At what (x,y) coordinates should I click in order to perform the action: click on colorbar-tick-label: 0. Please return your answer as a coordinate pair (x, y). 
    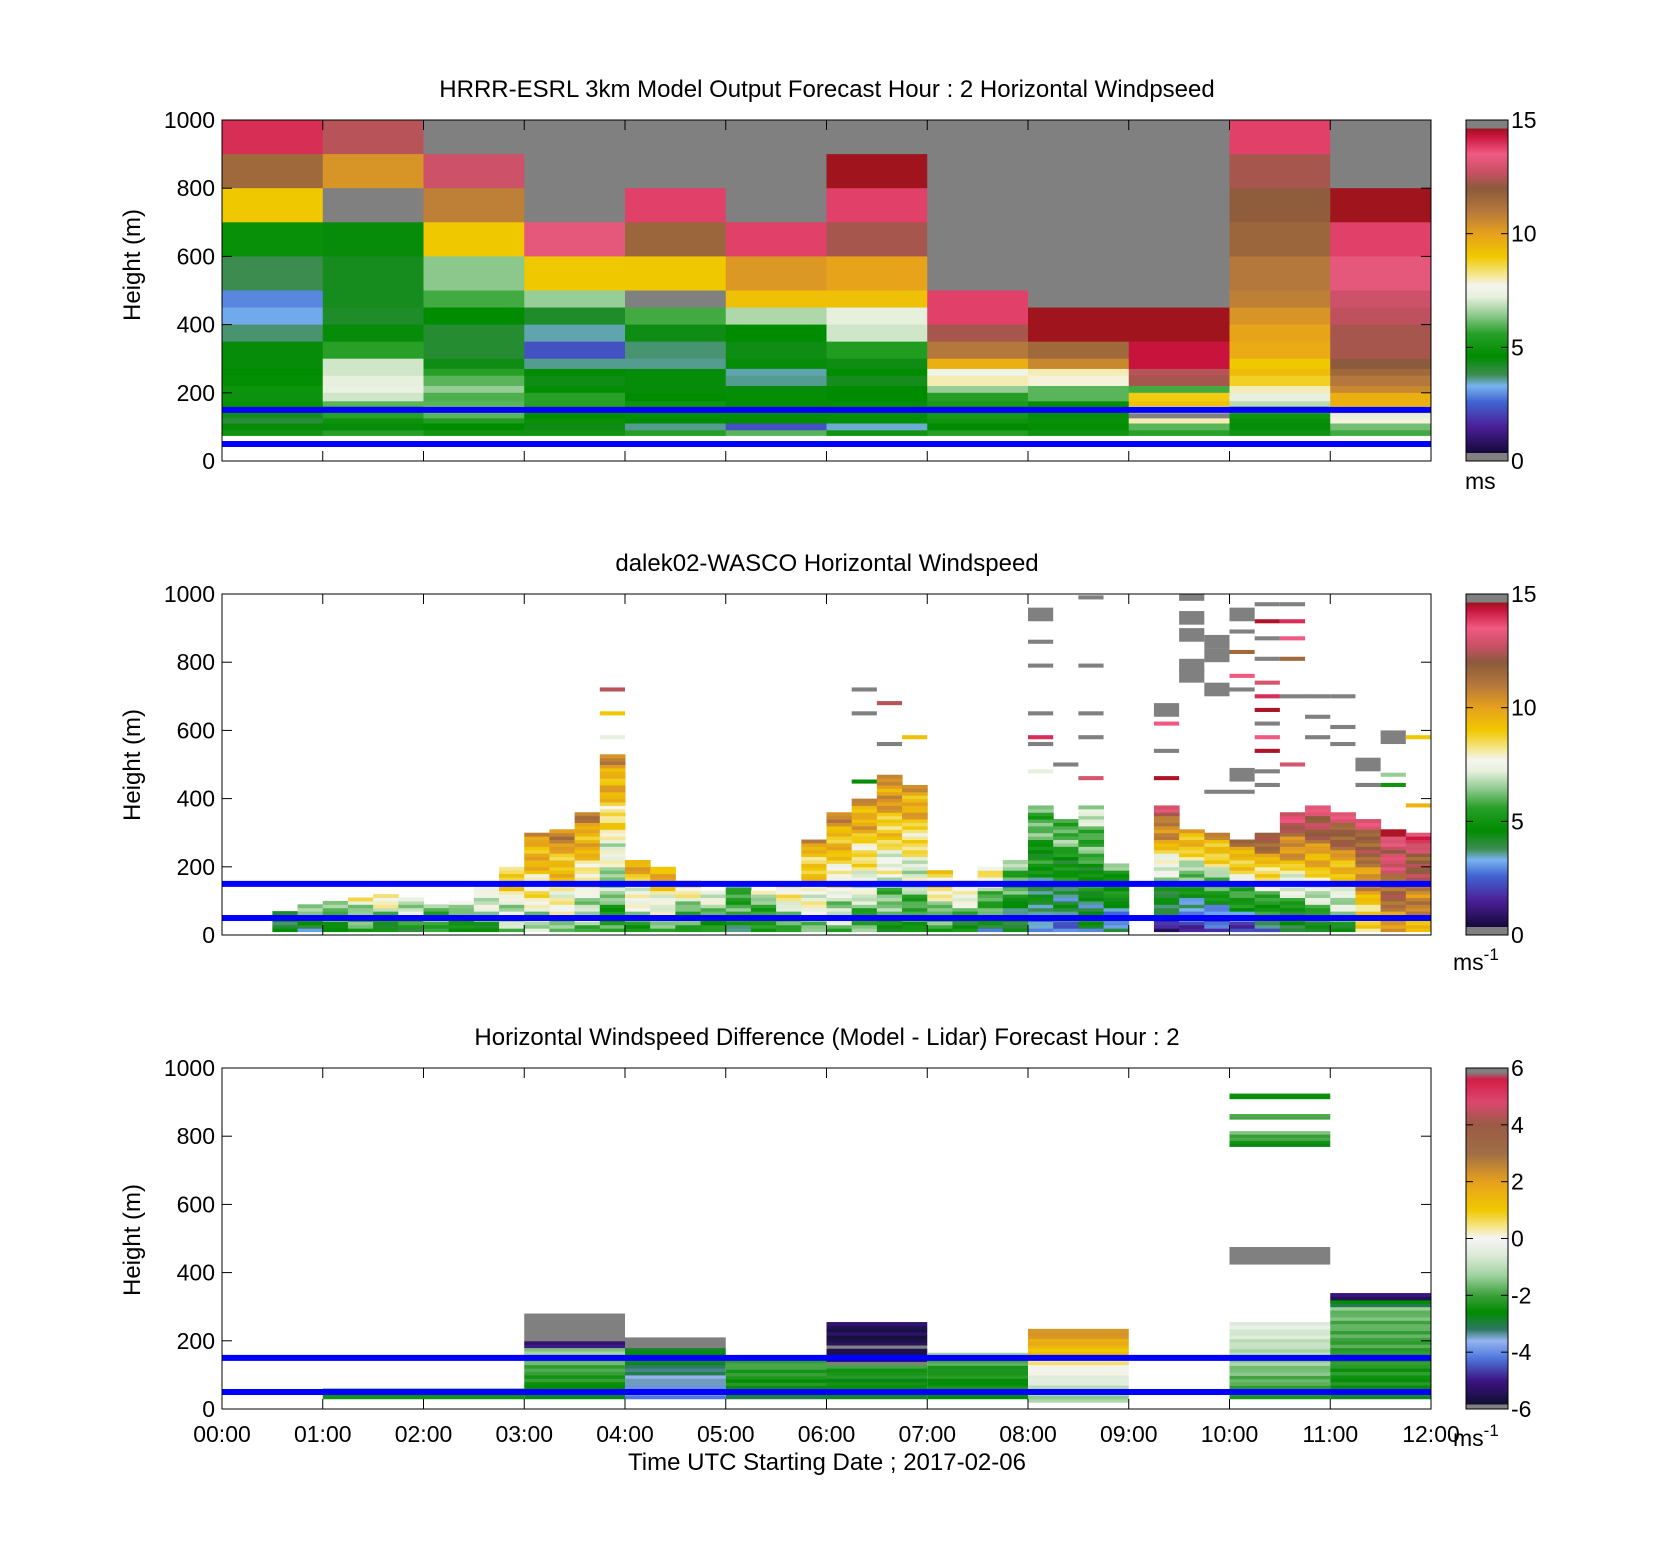
    Looking at the image, I should click on (1517, 461).